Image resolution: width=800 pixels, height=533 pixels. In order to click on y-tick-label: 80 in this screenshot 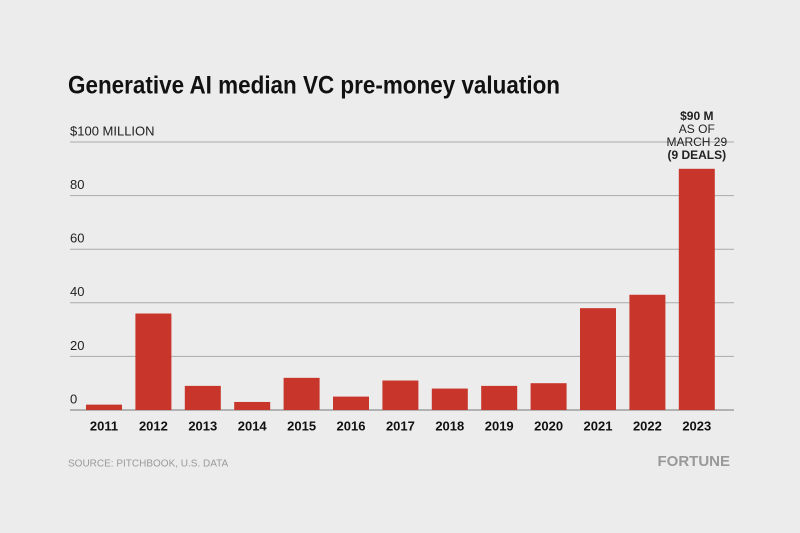, I will do `click(77, 184)`.